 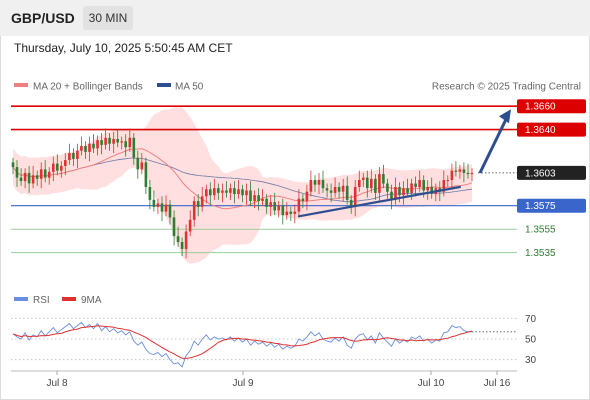 I want to click on timestamp-label: Thursday, July 10, 2025 5:50:45 AM CET, so click(x=123, y=48).